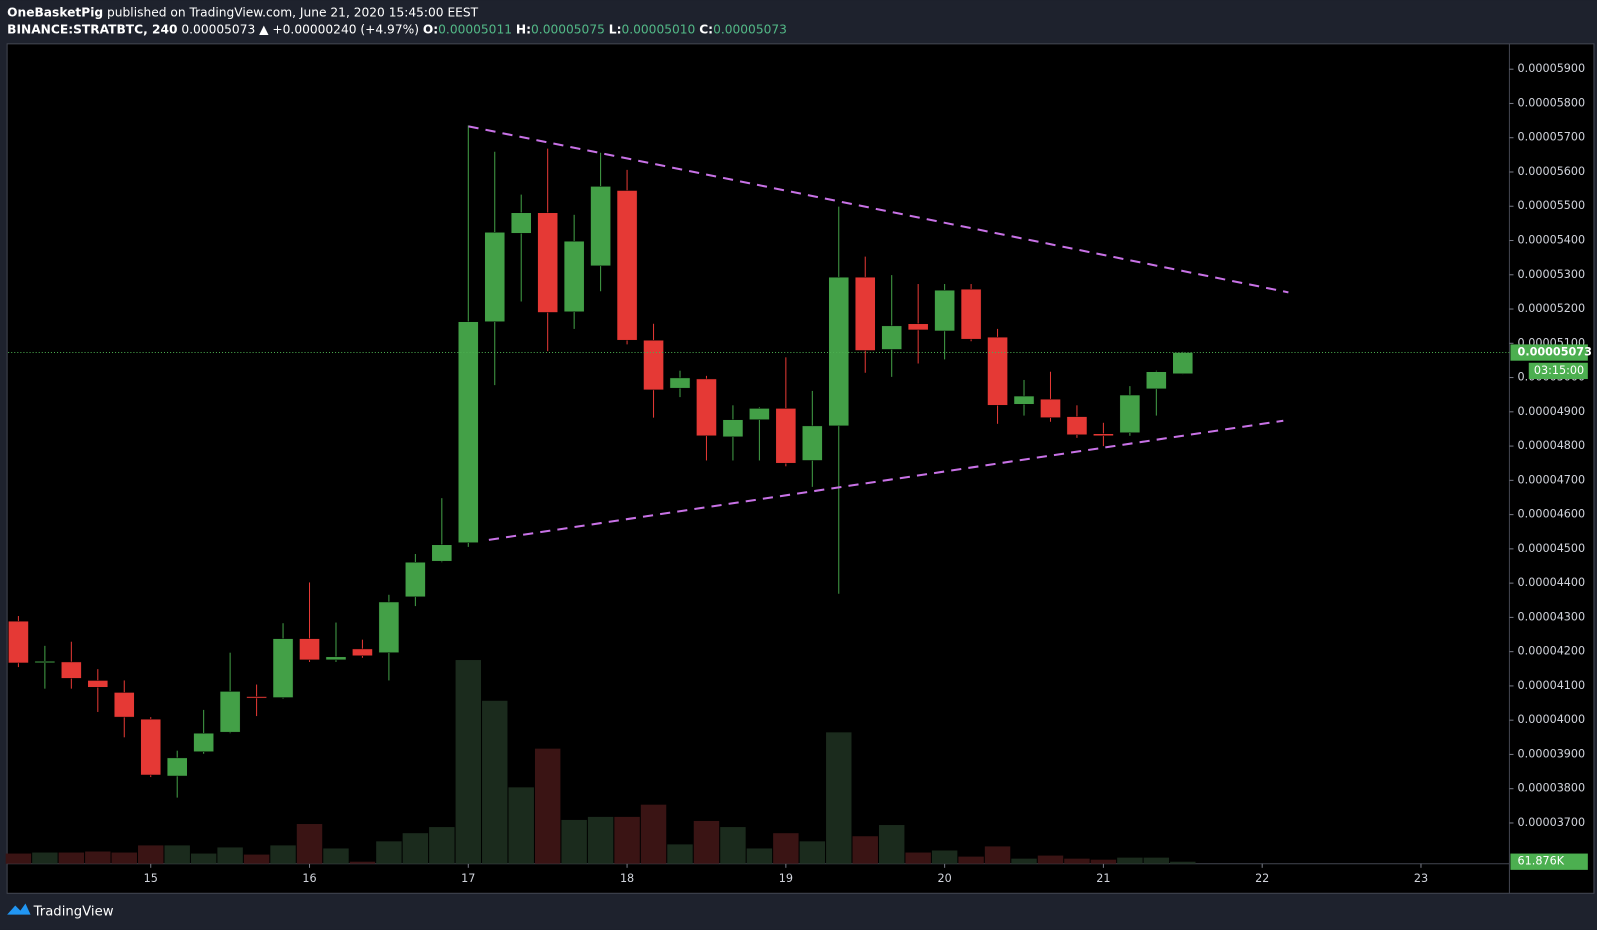 The height and width of the screenshot is (930, 1597). Describe the element at coordinates (1552, 822) in the screenshot. I see `y-tick-label: 0.00003700` at that location.